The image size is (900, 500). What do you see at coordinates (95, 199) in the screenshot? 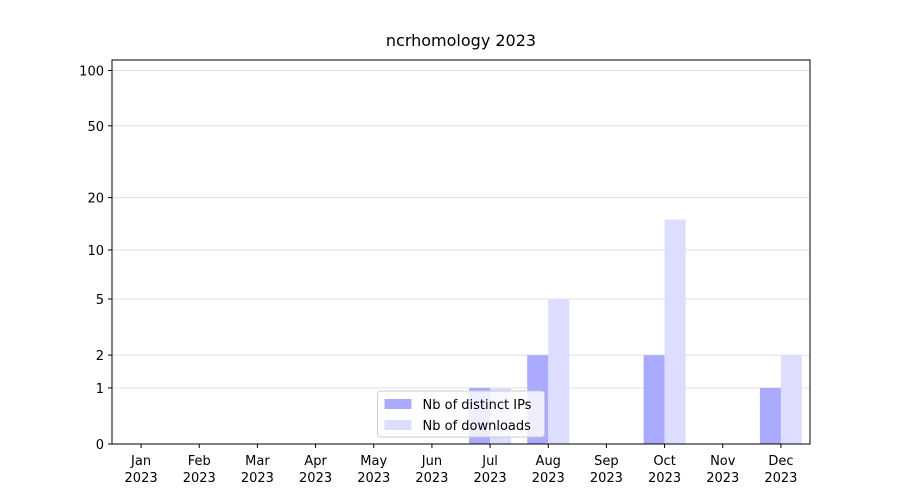
I see `y-tick-label: 20` at bounding box center [95, 199].